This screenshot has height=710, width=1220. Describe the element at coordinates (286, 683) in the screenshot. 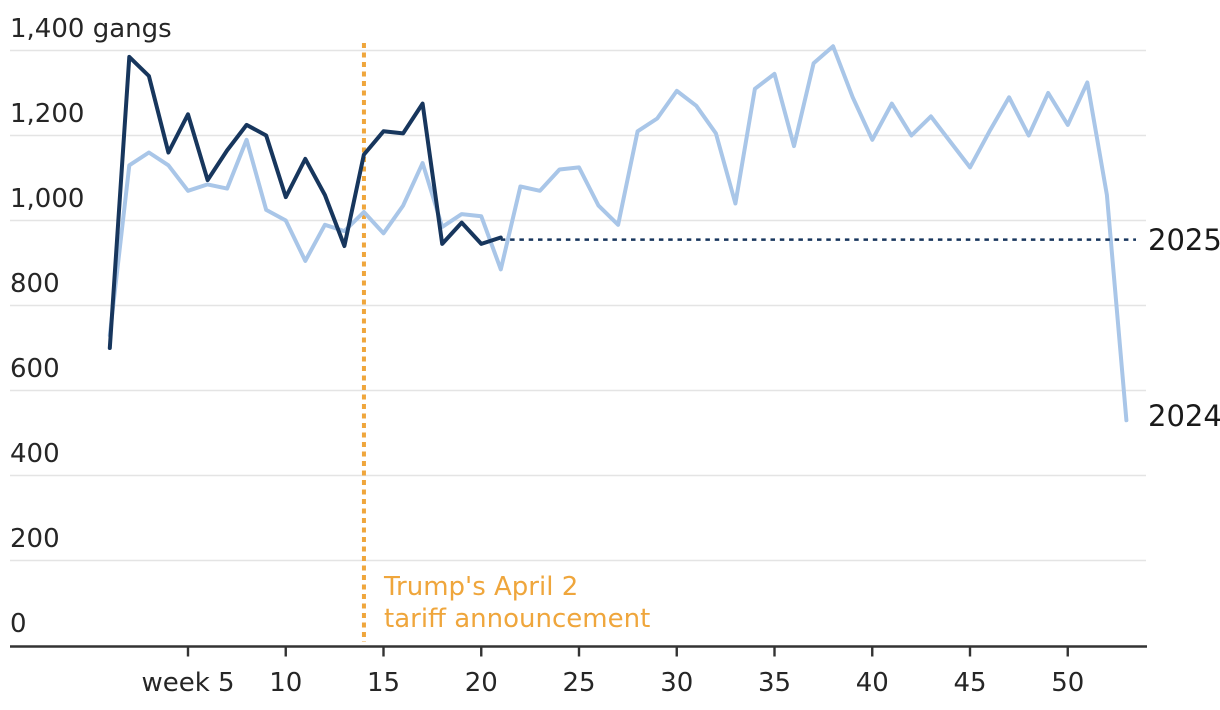

I see `x-axis-tick-label: 10` at that location.